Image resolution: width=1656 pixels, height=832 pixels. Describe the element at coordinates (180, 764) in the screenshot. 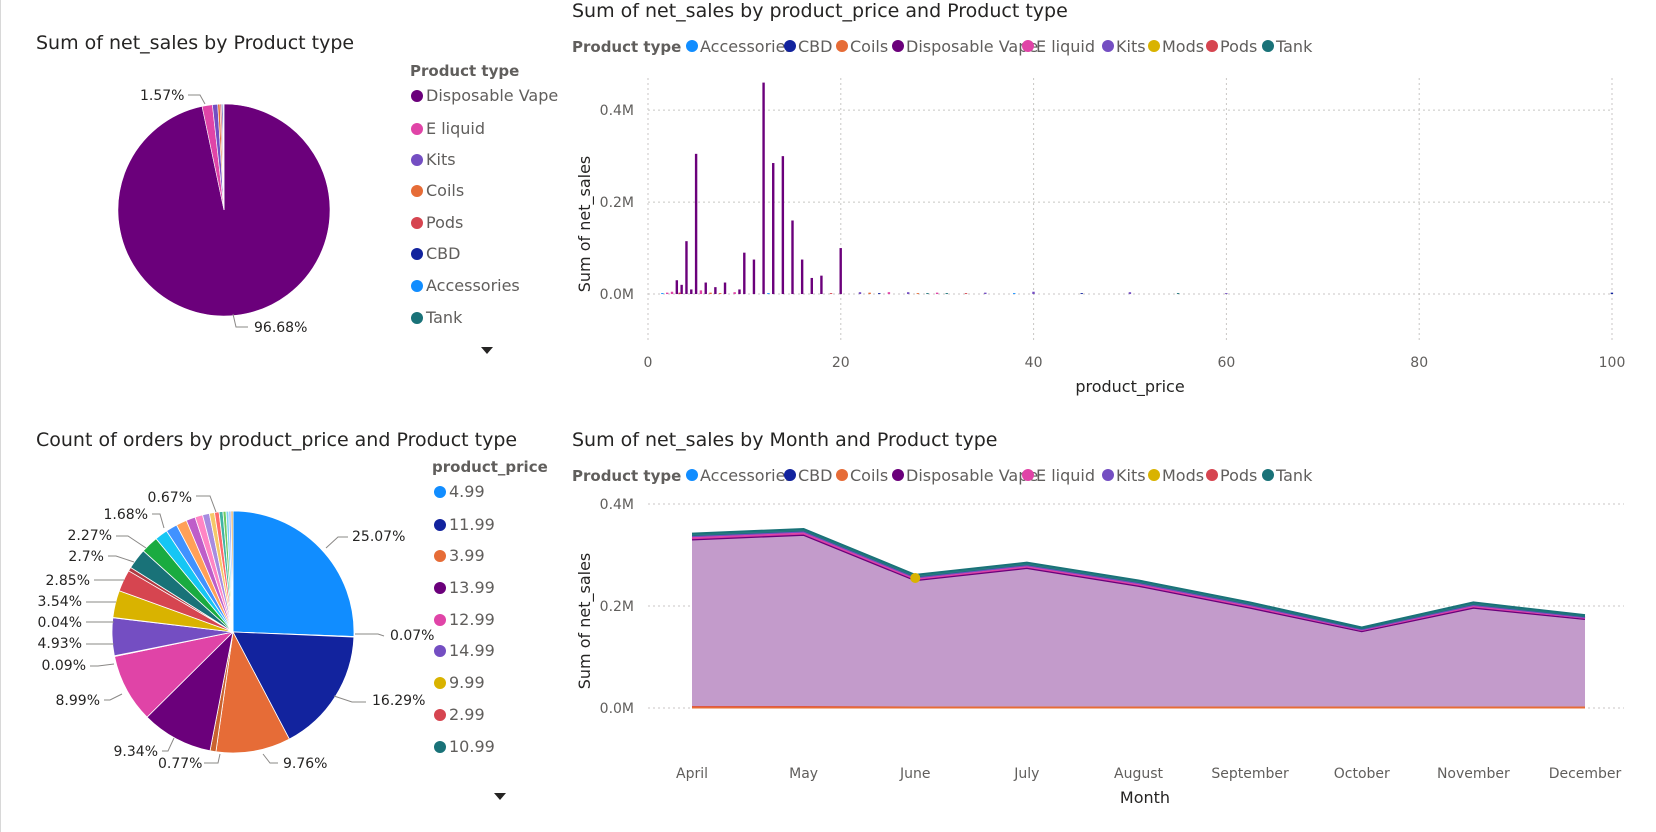

I see `pie-label: 0.77%` at that location.